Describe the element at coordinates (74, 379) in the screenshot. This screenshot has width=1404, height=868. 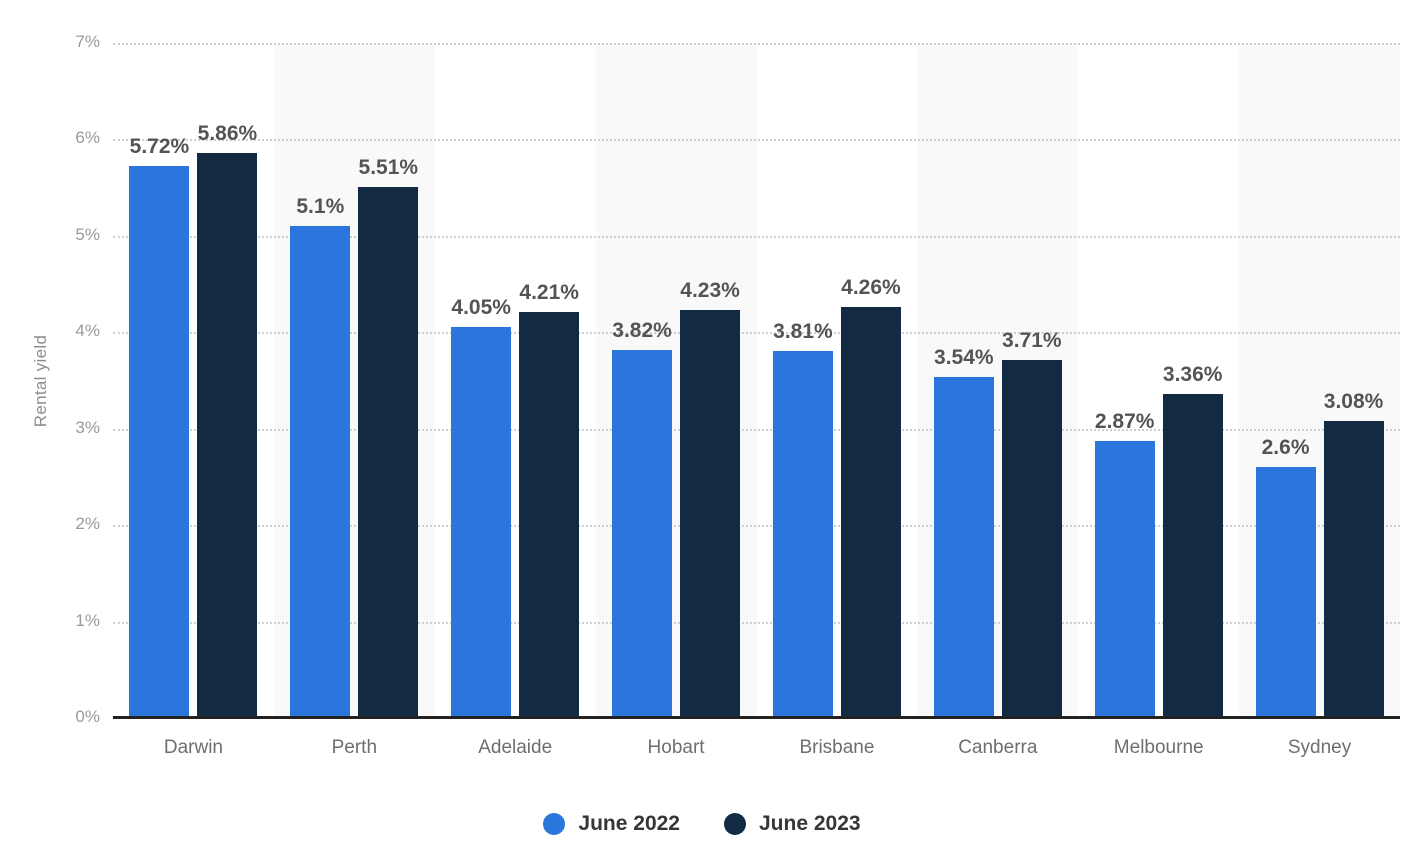
I see `y-axis-tick-labels: 0% 1% 2% 3% 4% 5% 6% 7%` at that location.